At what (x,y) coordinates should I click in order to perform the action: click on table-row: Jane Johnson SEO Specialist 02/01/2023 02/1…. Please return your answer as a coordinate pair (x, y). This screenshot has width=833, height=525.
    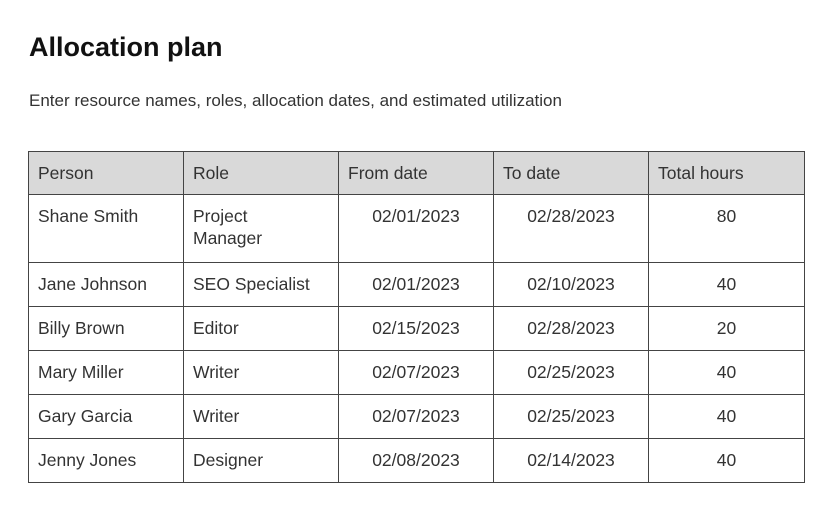
    Looking at the image, I should click on (416, 284).